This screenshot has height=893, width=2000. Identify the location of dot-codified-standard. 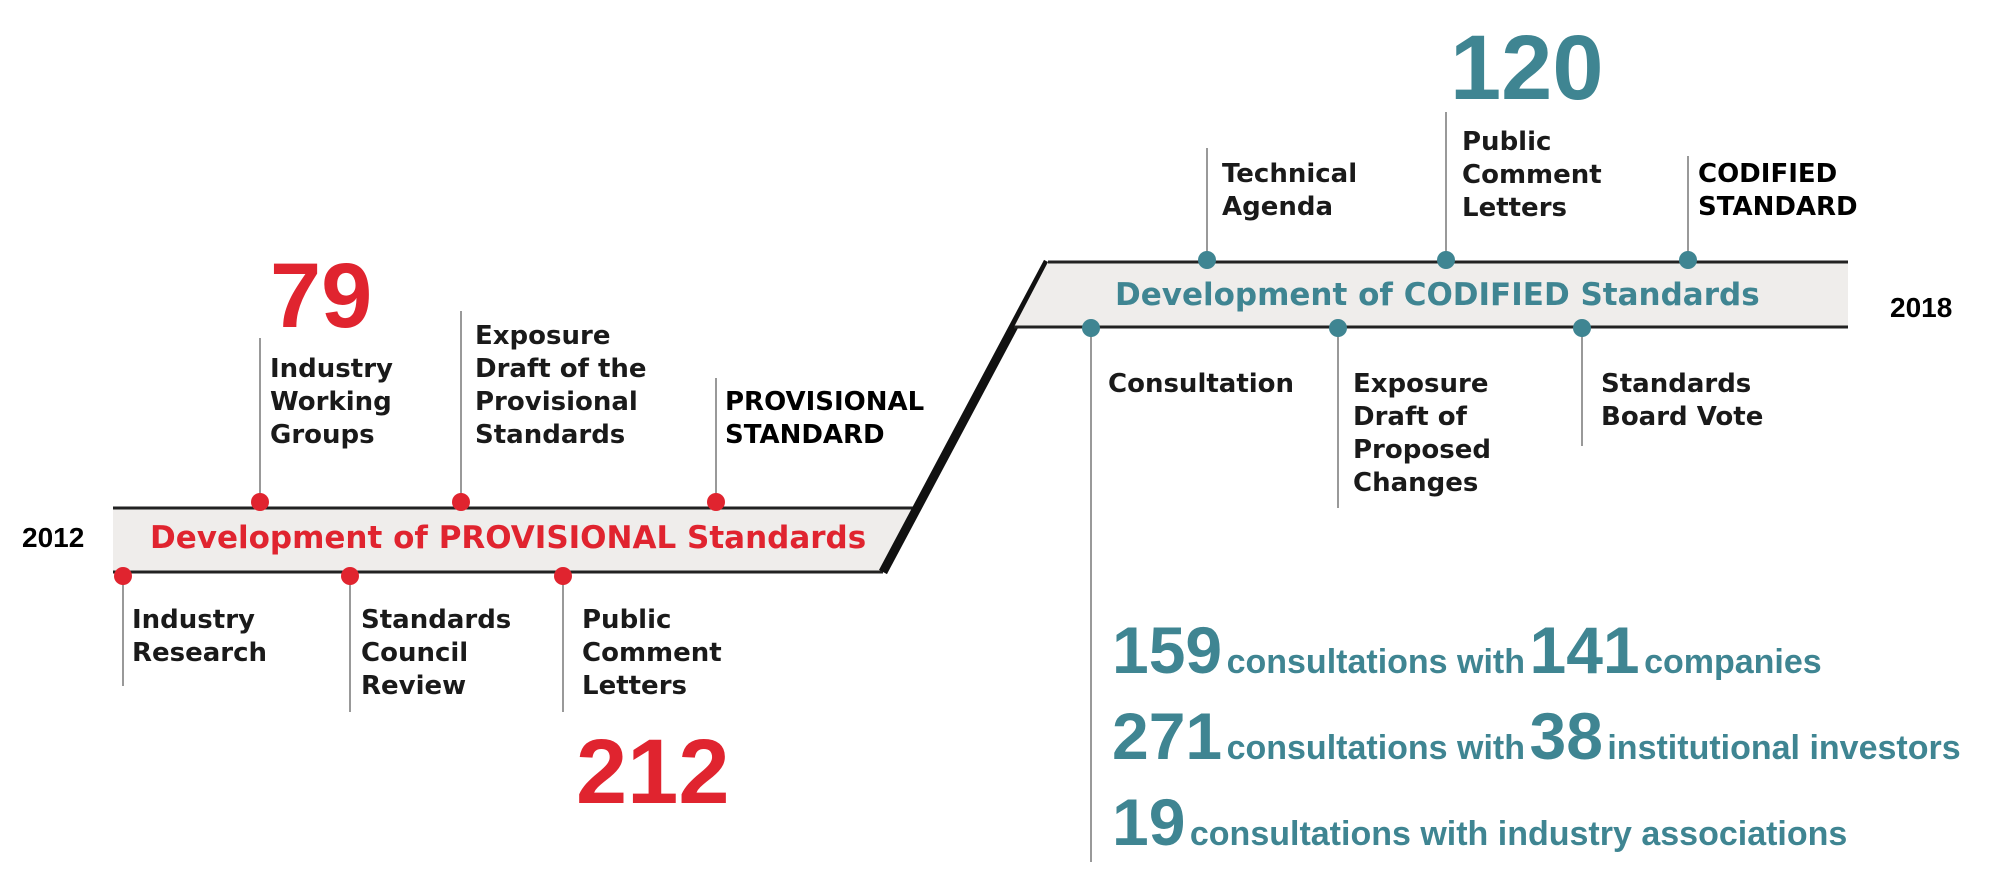
(1688, 260).